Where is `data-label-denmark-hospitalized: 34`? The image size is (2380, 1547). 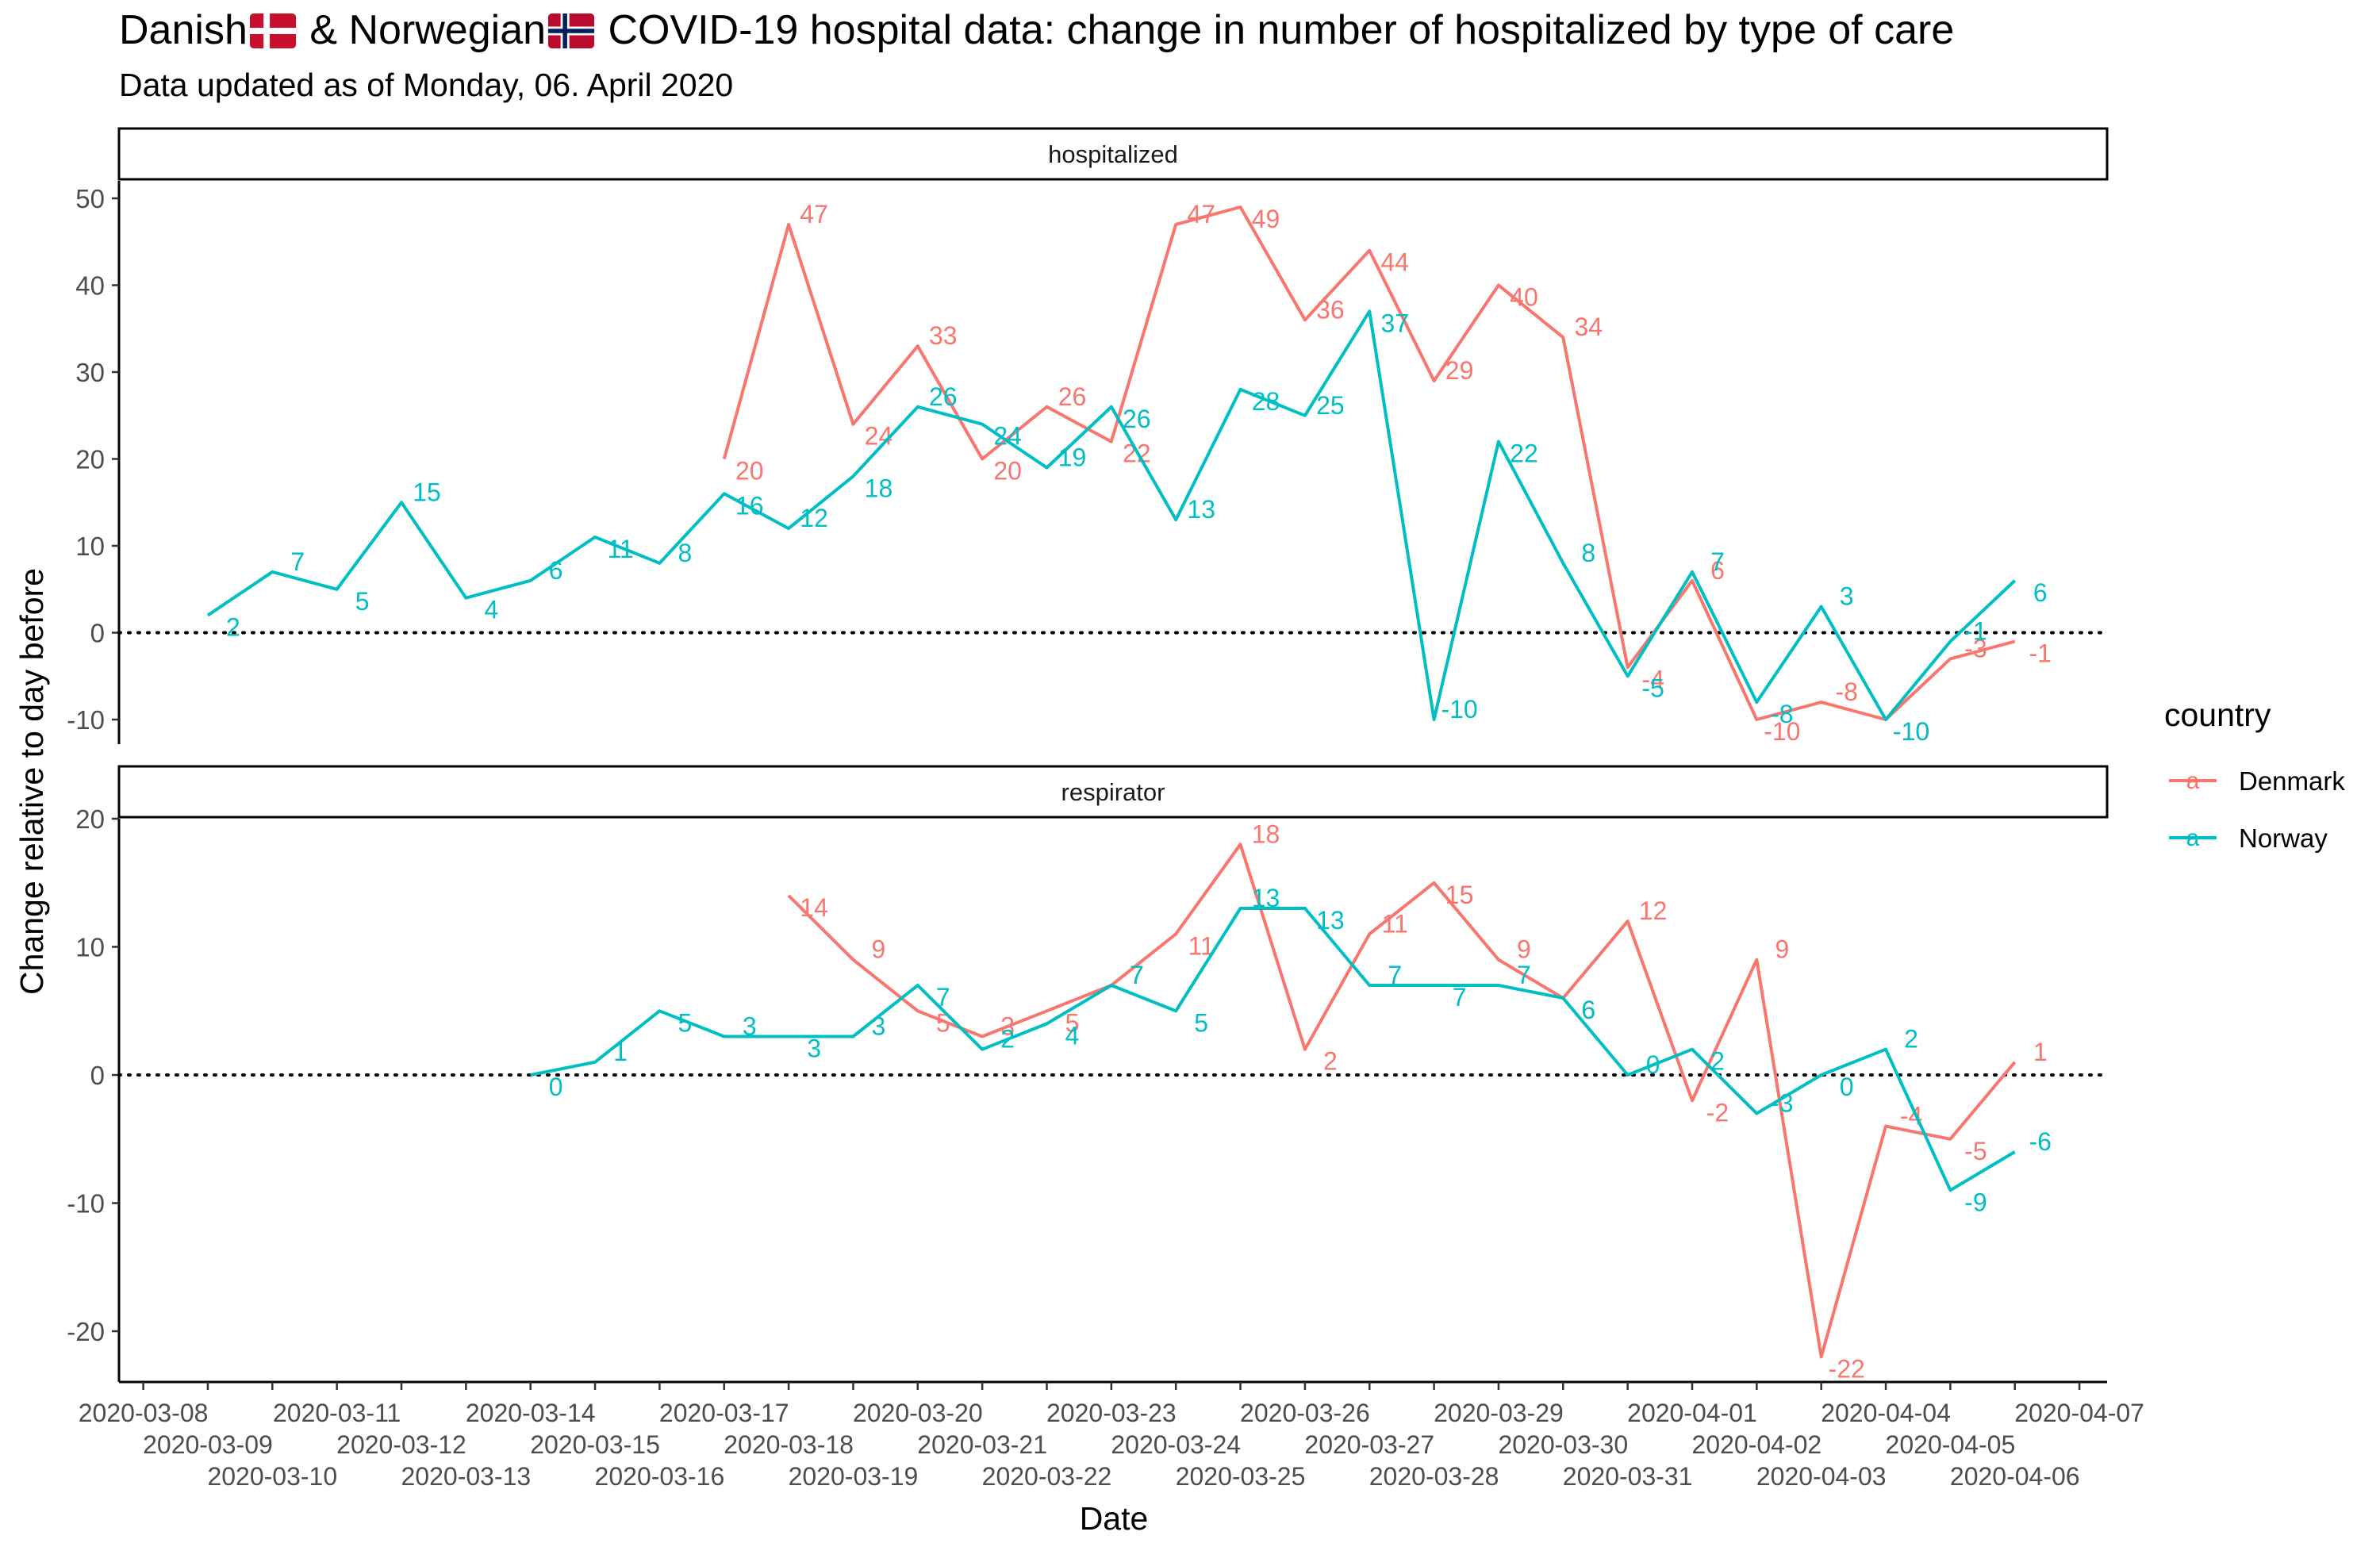
data-label-denmark-hospitalized: 34 is located at coordinates (1589, 327).